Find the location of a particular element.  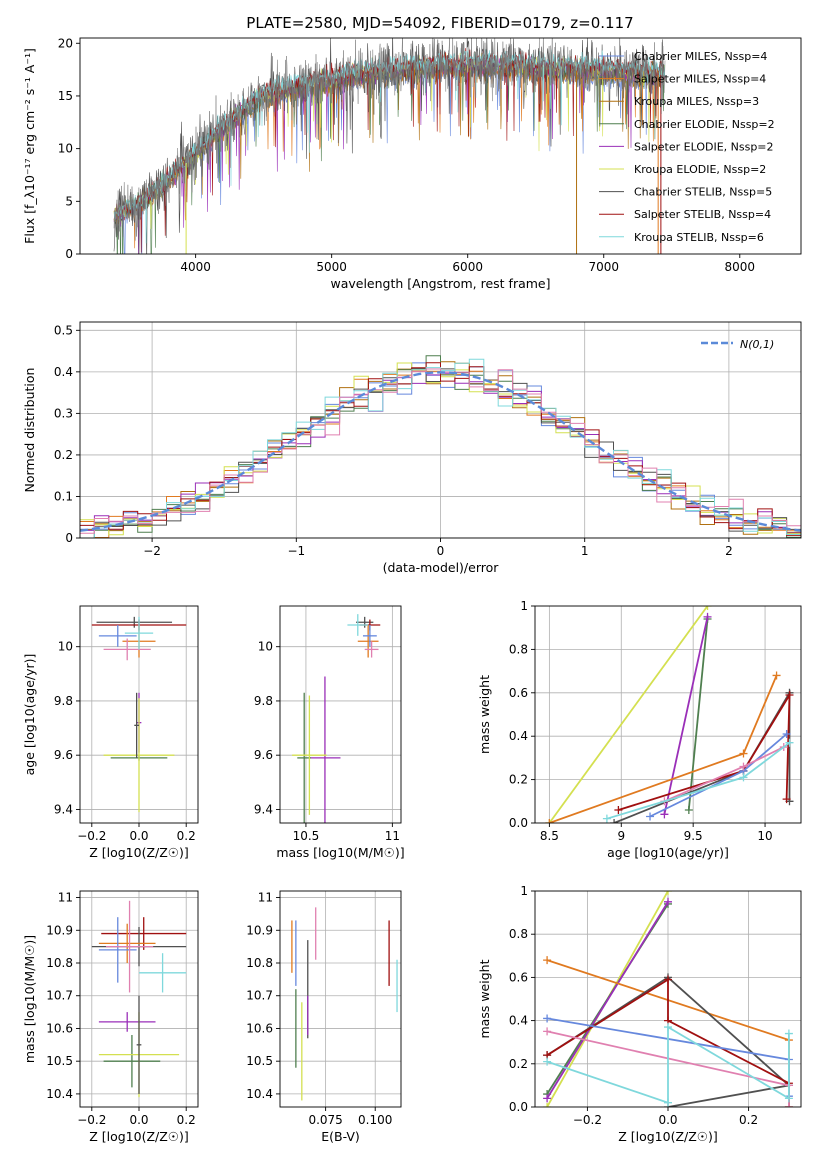

y-tick-label: 10.4 is located at coordinates (259, 1094).